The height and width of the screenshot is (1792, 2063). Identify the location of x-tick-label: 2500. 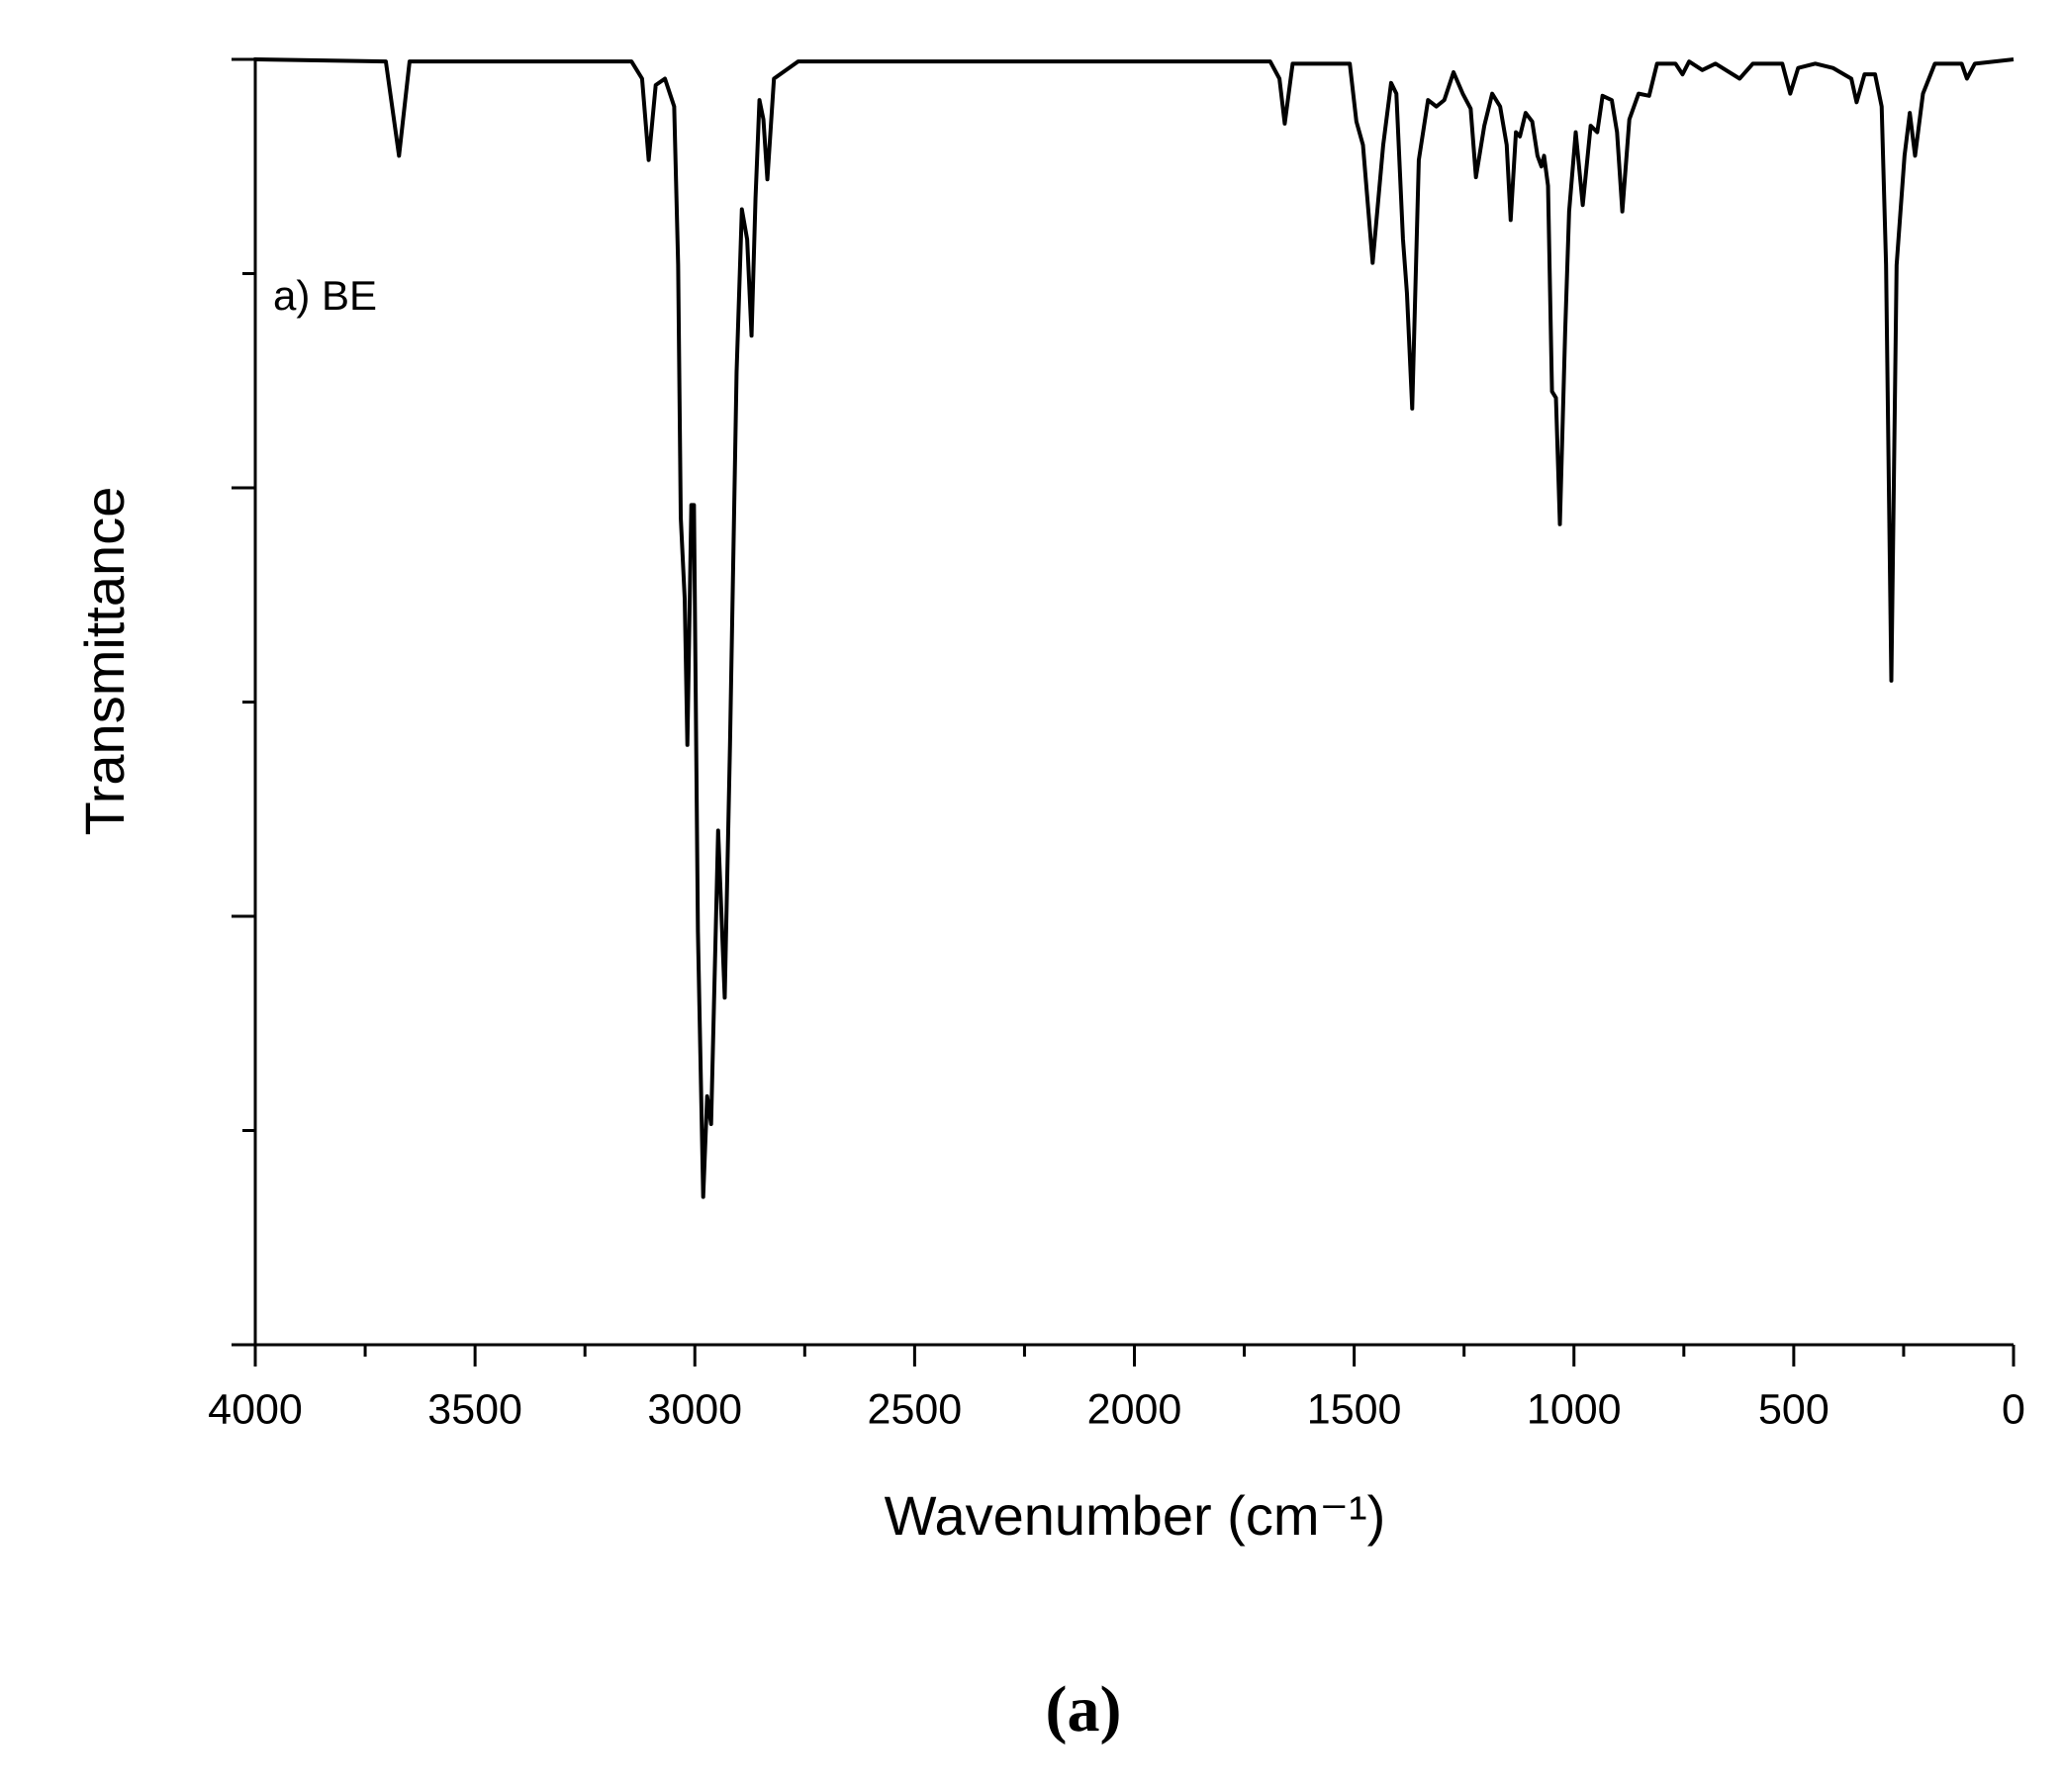
(915, 1409).